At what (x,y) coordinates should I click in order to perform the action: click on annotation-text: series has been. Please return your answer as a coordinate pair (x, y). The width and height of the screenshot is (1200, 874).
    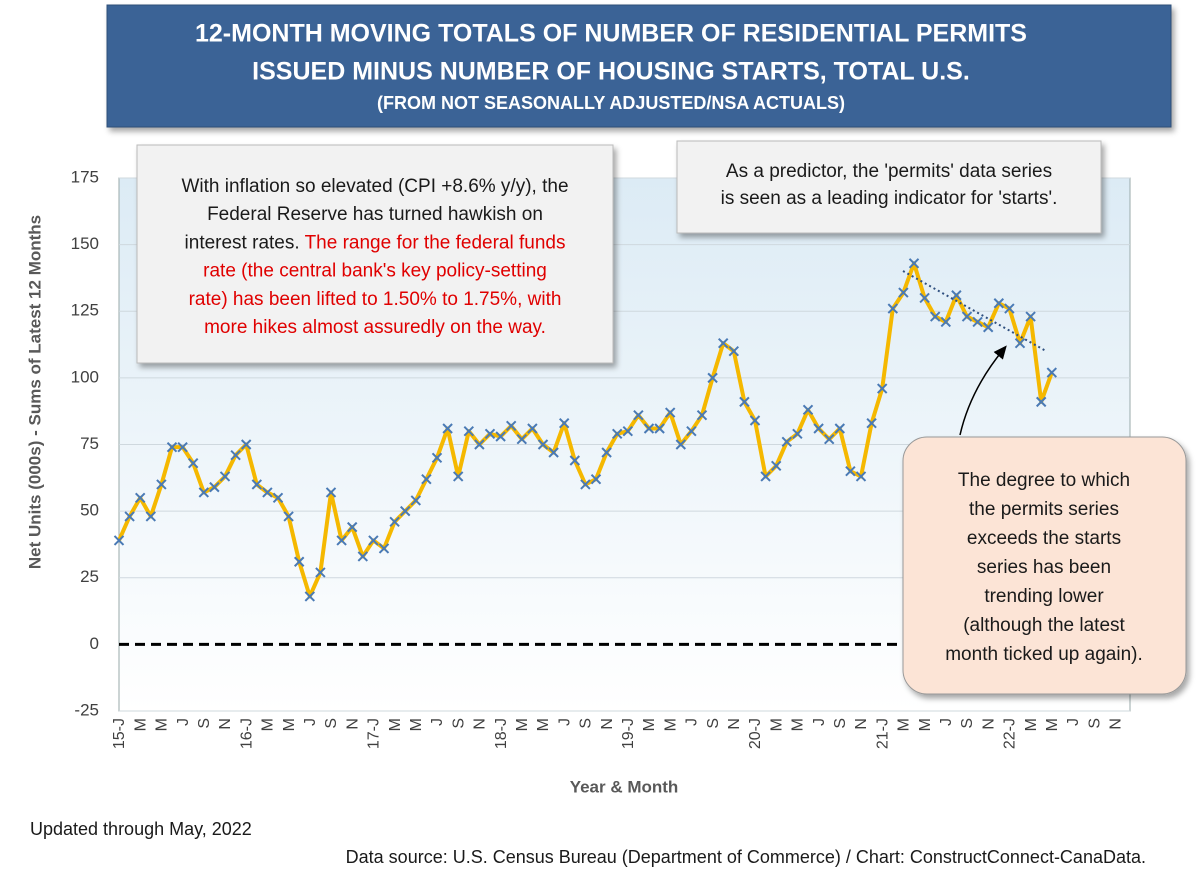
    Looking at the image, I should click on (1044, 567).